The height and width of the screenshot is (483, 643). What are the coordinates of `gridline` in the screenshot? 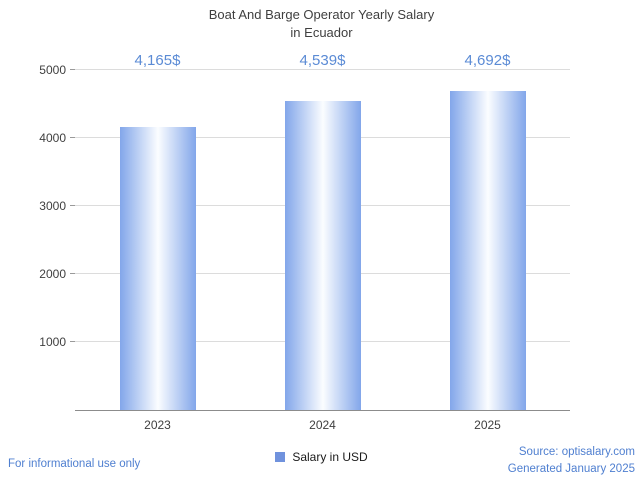 It's located at (322, 69).